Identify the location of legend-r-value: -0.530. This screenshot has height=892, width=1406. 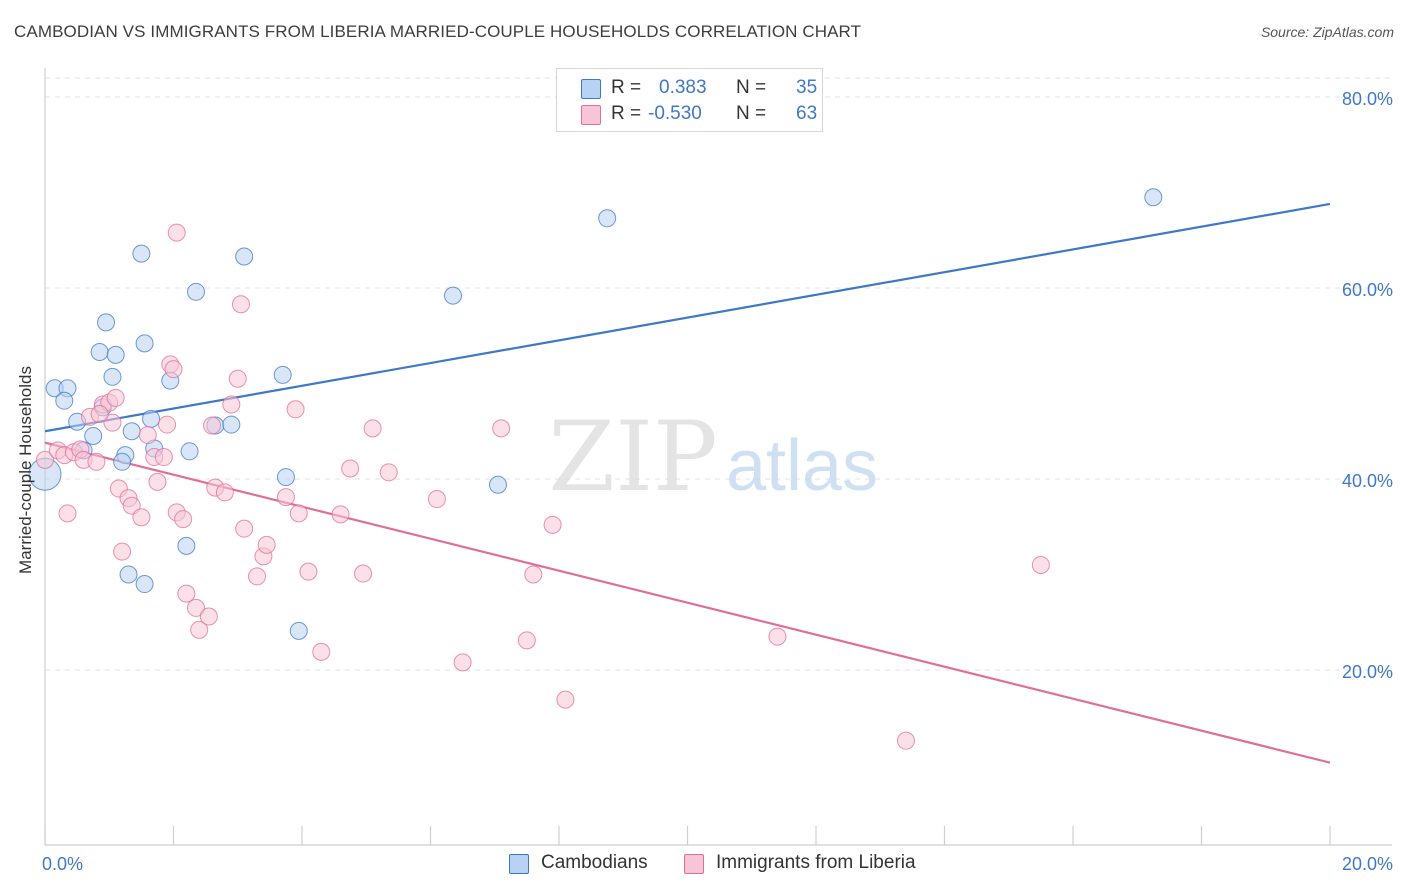
(675, 113).